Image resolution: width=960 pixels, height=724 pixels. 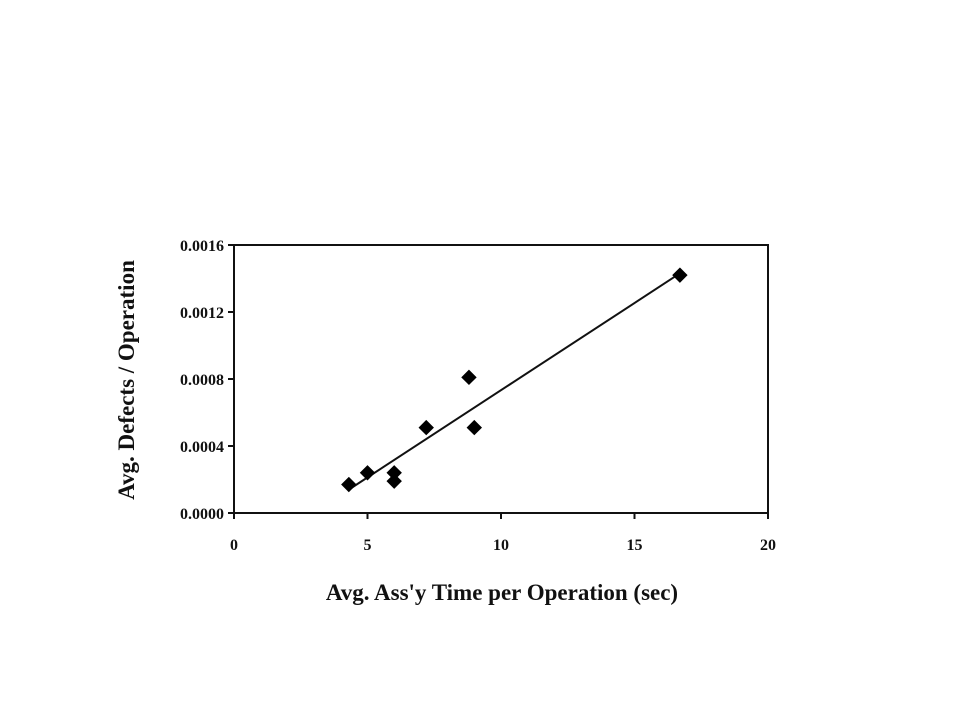 I want to click on y-tick-label: 0.0004, so click(x=202, y=447).